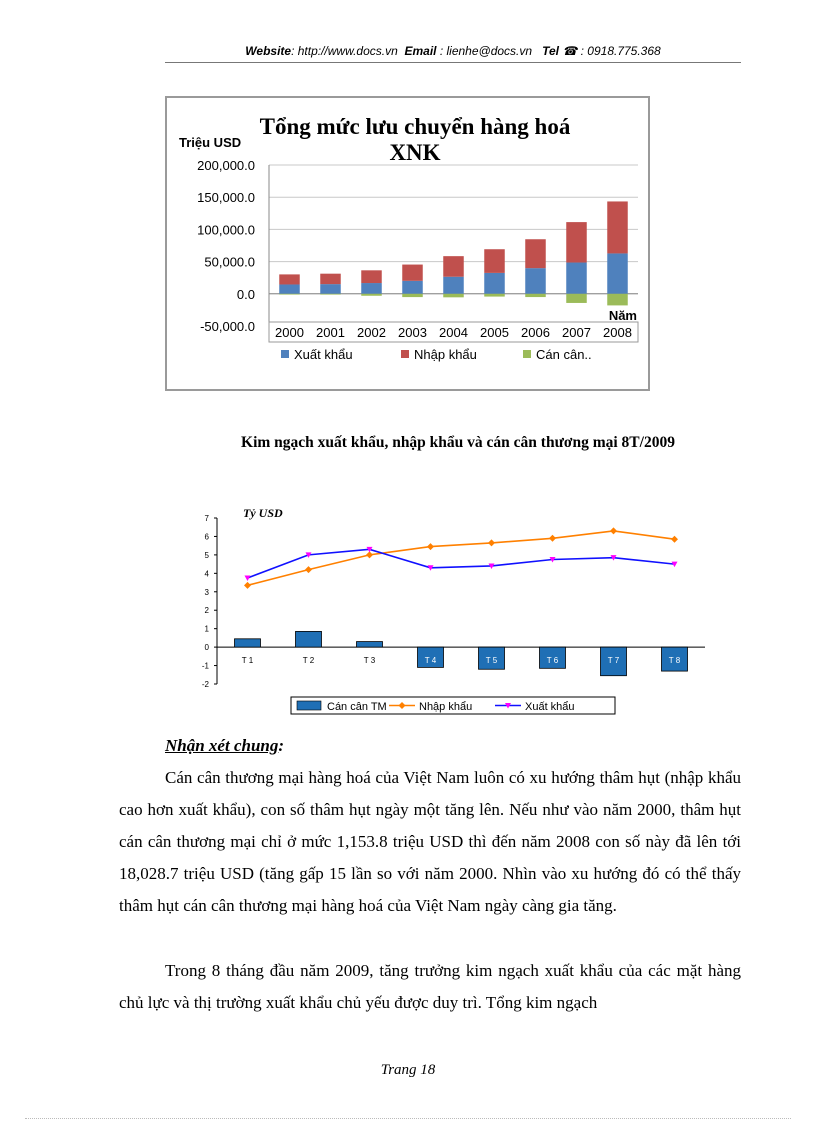 This screenshot has width=816, height=1123. I want to click on chart1-ytick-label: 50,000.0, so click(229, 262).